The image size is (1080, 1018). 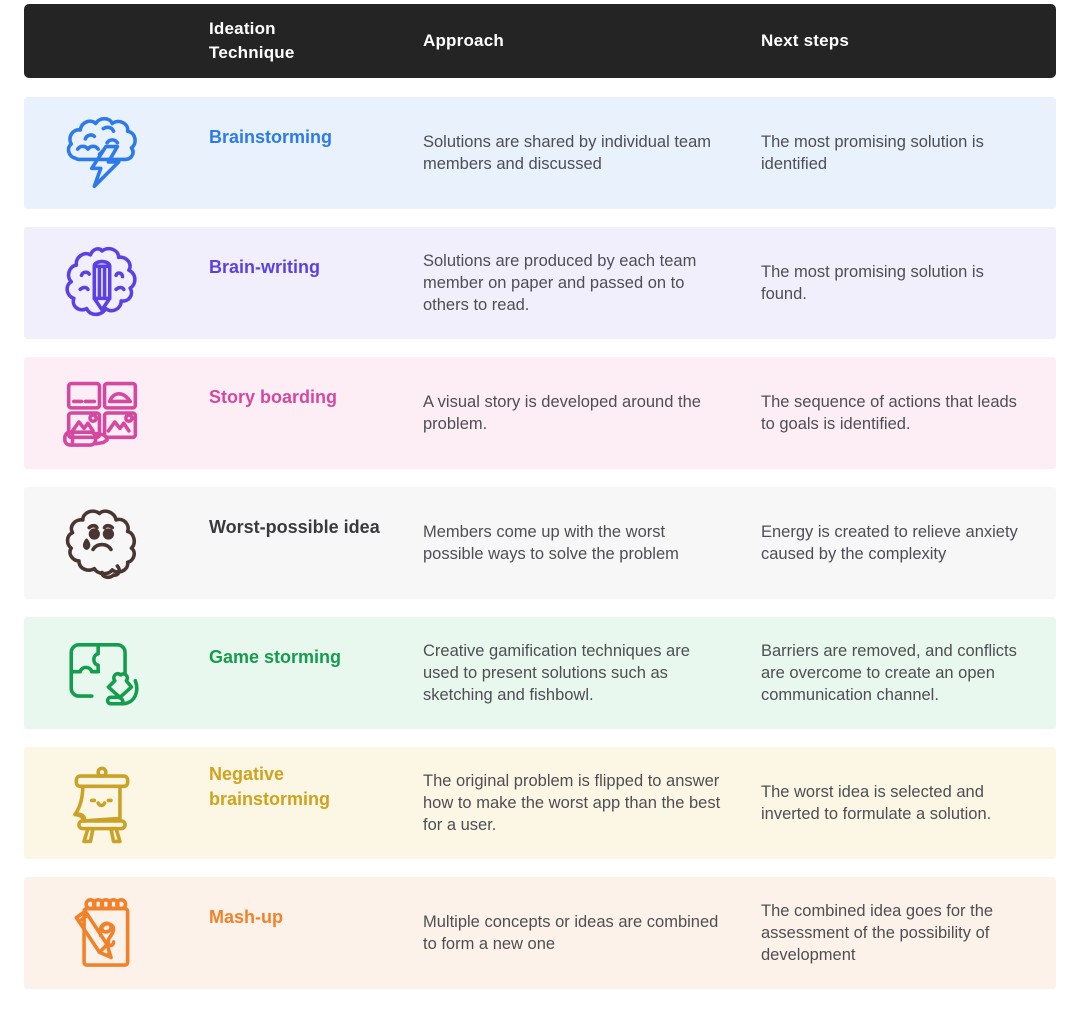 I want to click on header-cell-approach: Approach, so click(x=463, y=40).